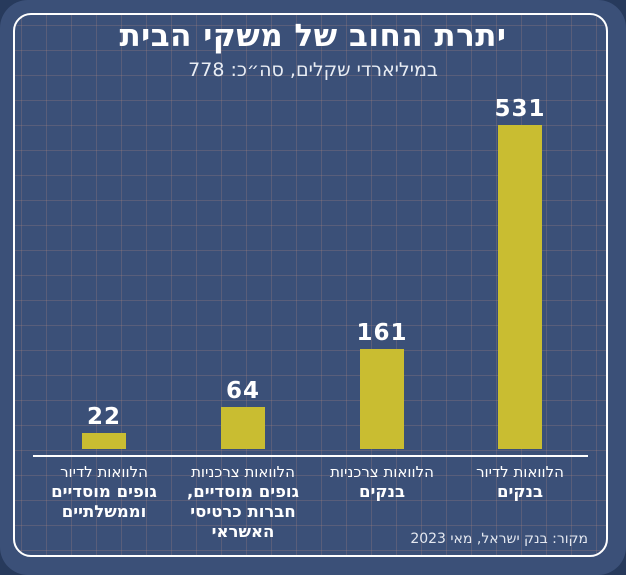 The image size is (626, 575). I want to click on category-label-housing-institutional: הלוואות לדיור גופים מוסדיים וממשלתיים, so click(104, 492).